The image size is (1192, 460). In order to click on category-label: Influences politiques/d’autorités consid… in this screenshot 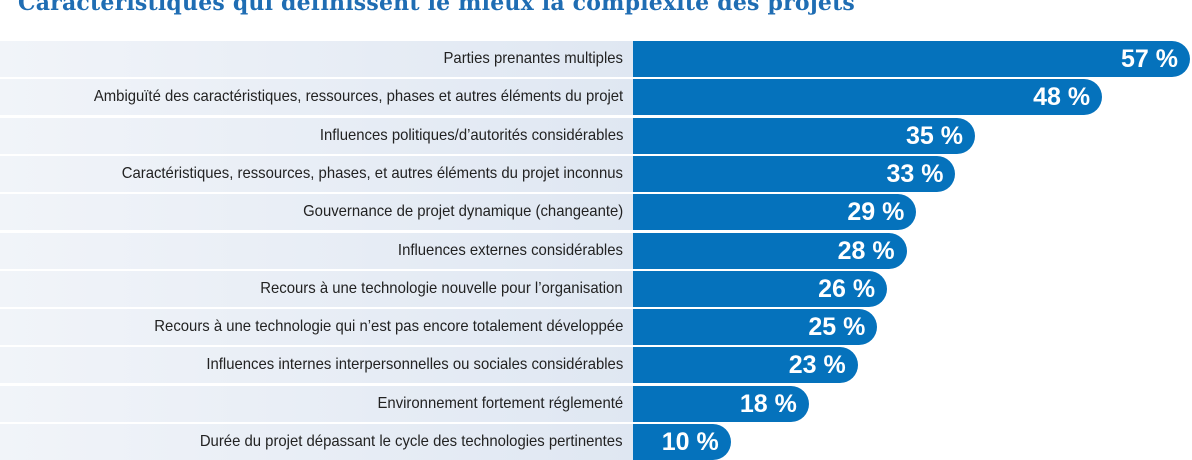, I will do `click(471, 135)`.